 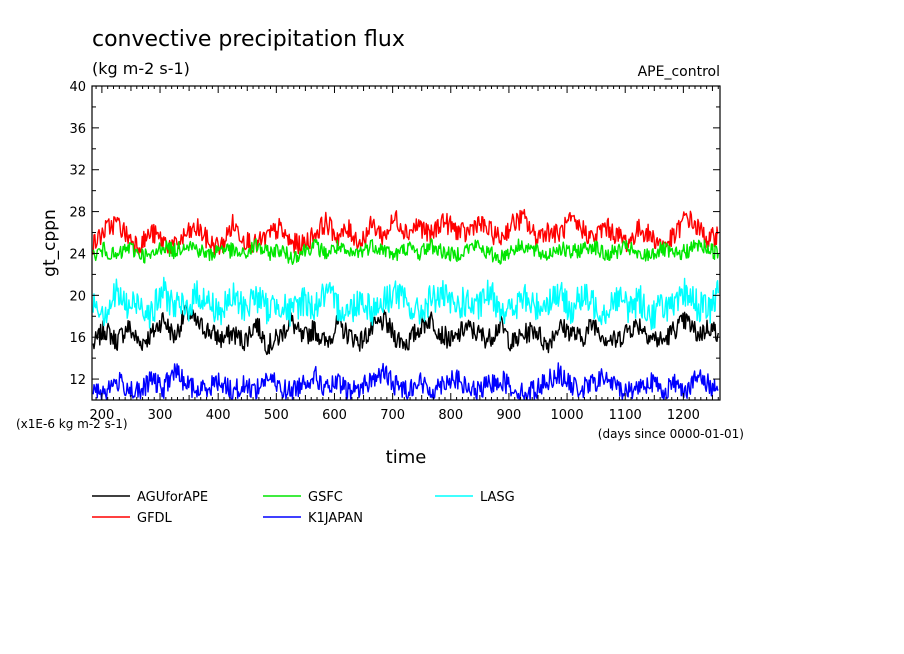 What do you see at coordinates (334, 415) in the screenshot?
I see `x-tick-label: 600` at bounding box center [334, 415].